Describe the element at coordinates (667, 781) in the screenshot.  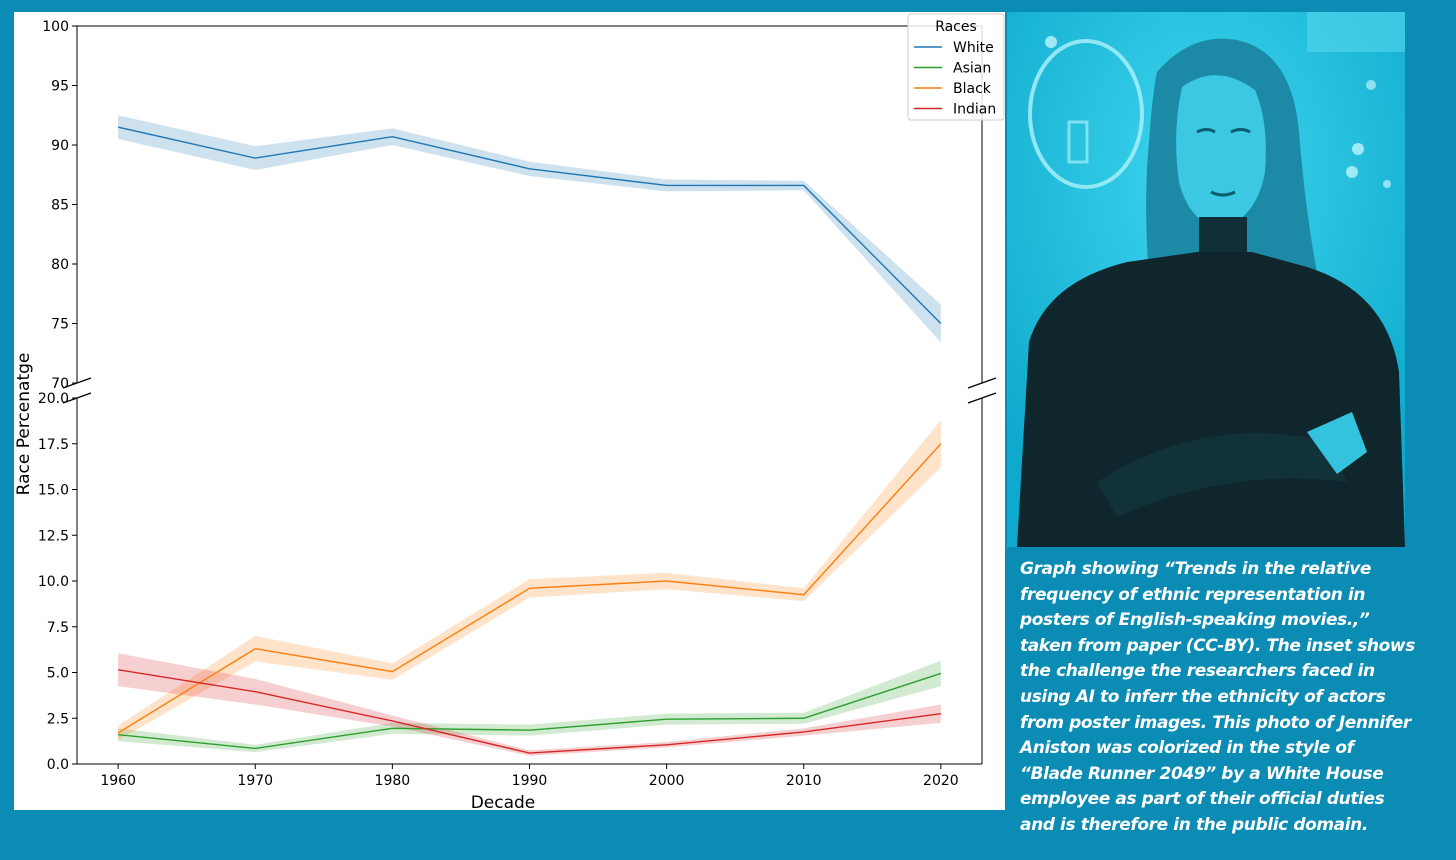
I see `x-tick-label: 2000` at that location.